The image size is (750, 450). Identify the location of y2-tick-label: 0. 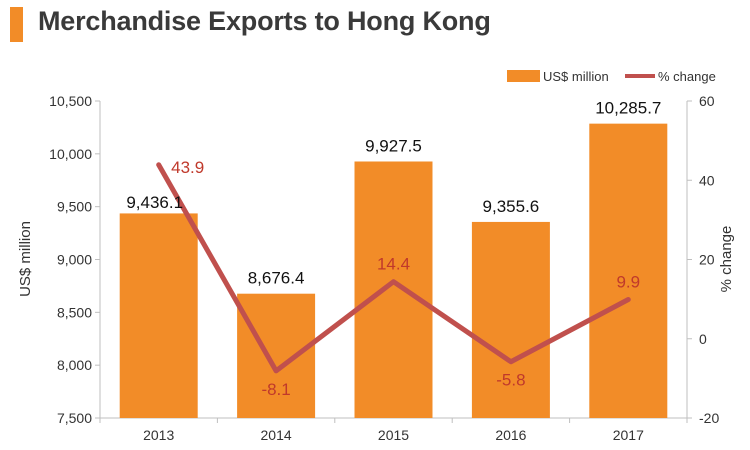
(703, 339).